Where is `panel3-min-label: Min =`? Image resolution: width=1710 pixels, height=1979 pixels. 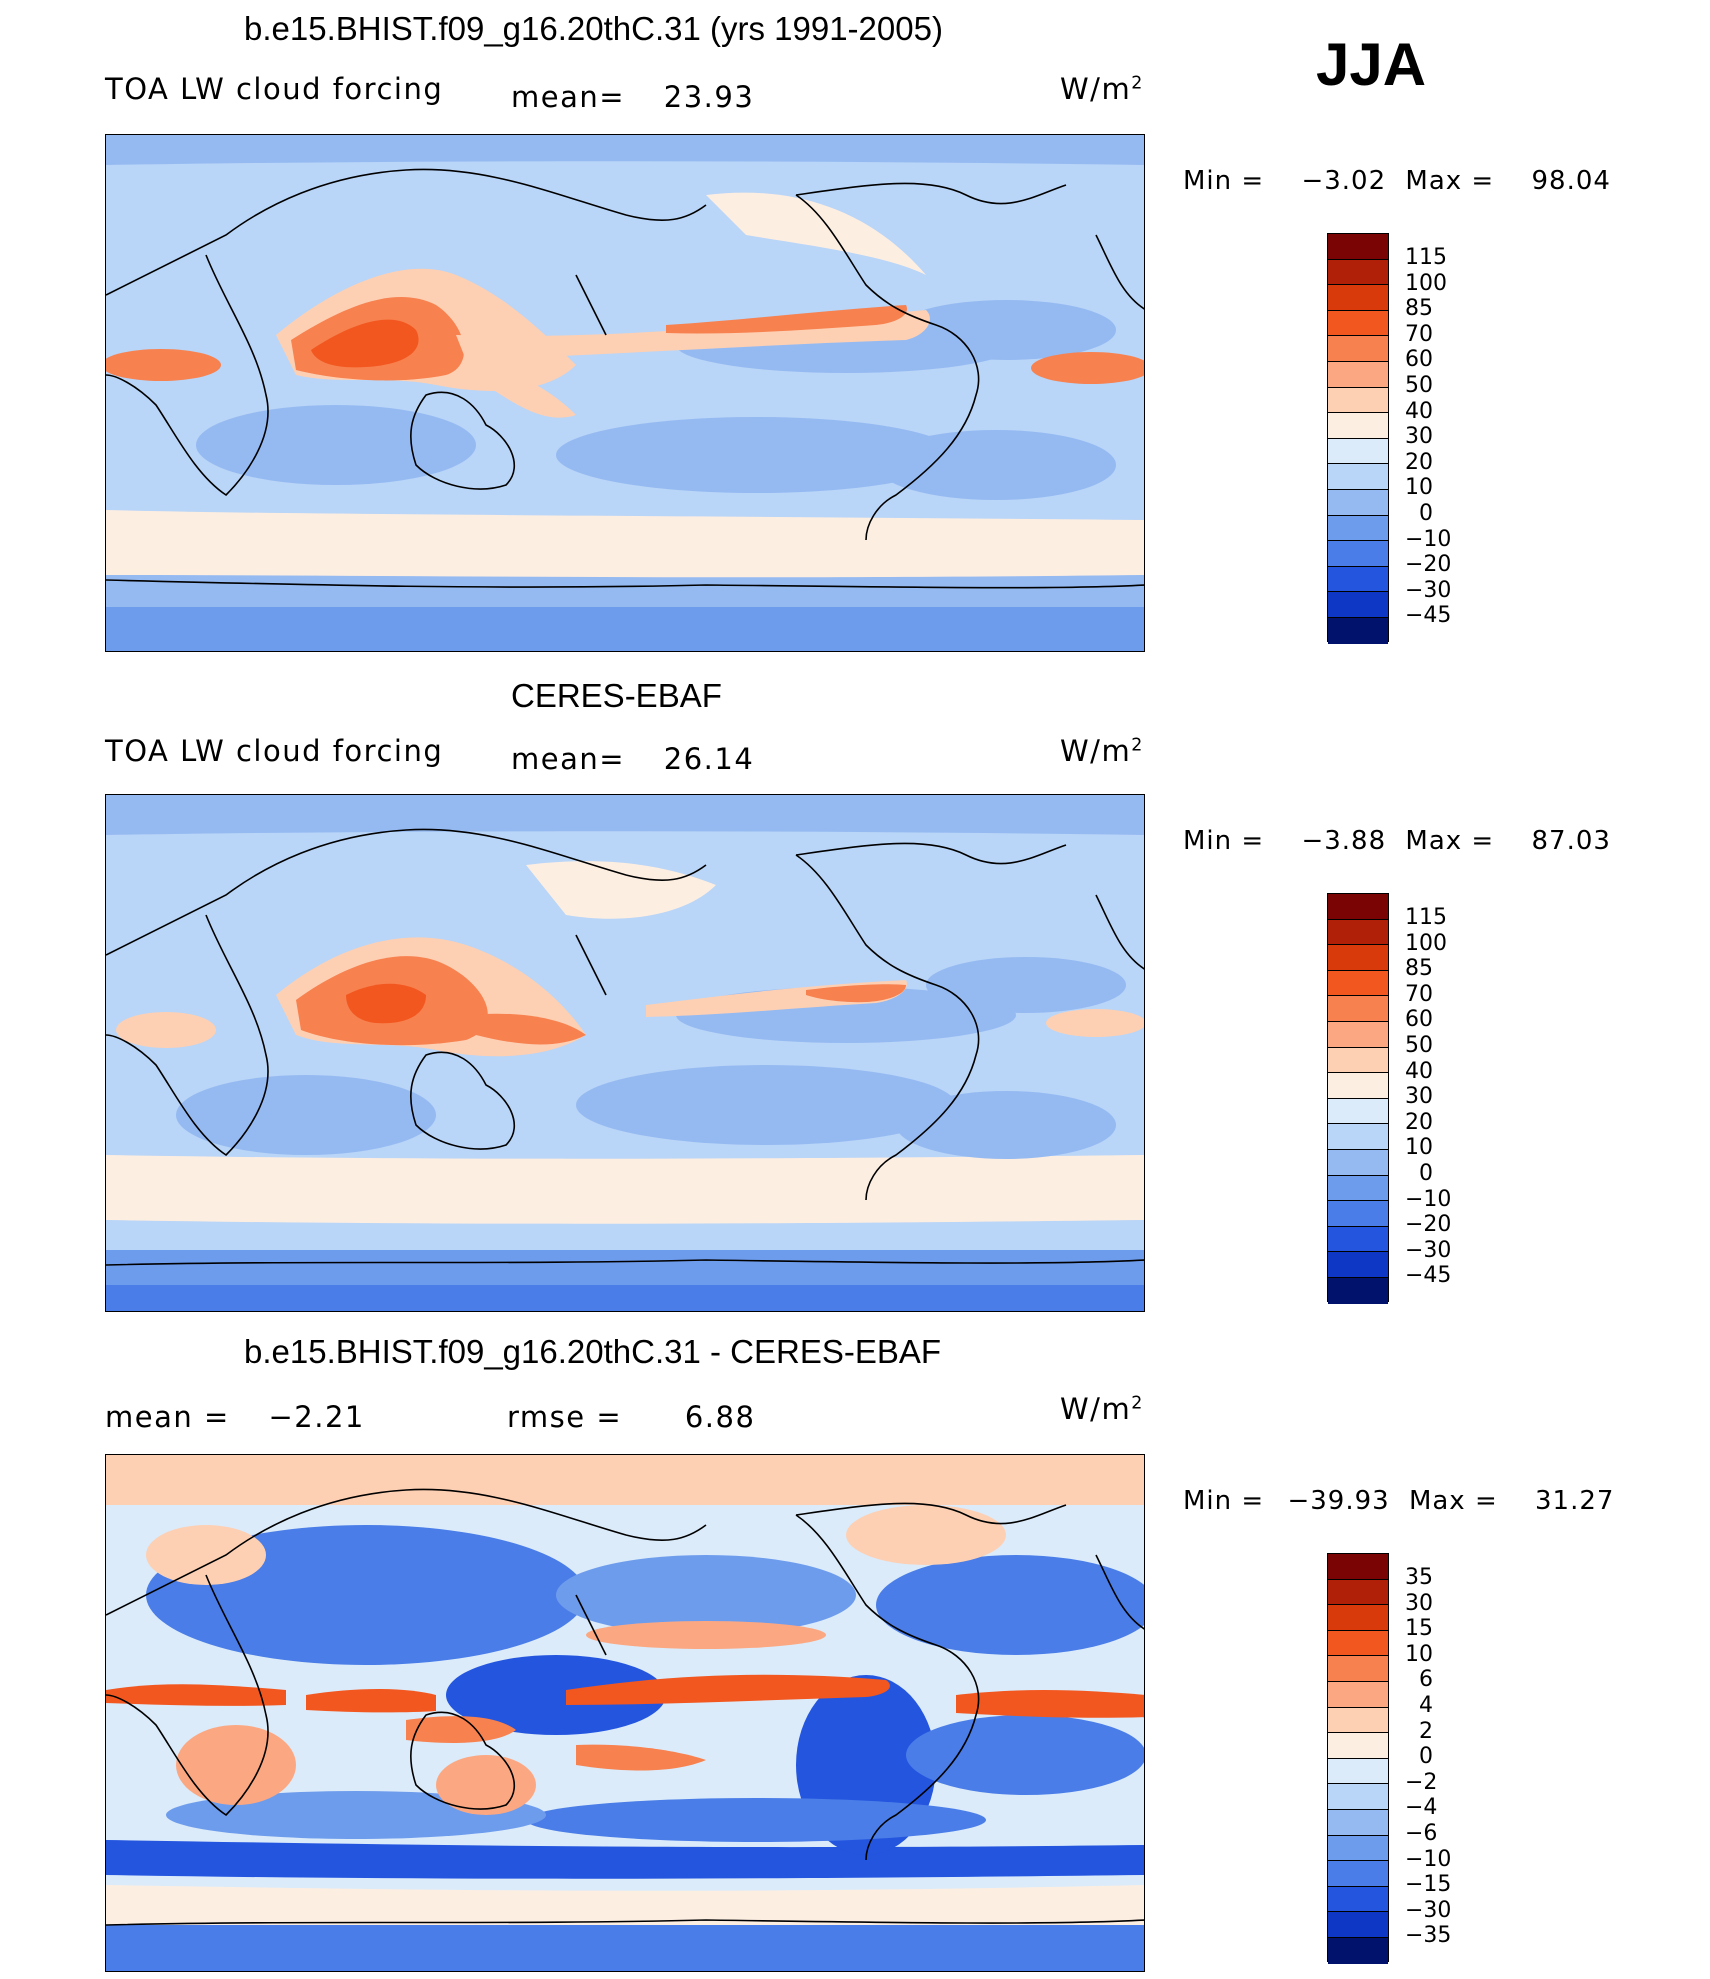 panel3-min-label: Min = is located at coordinates (1224, 1501).